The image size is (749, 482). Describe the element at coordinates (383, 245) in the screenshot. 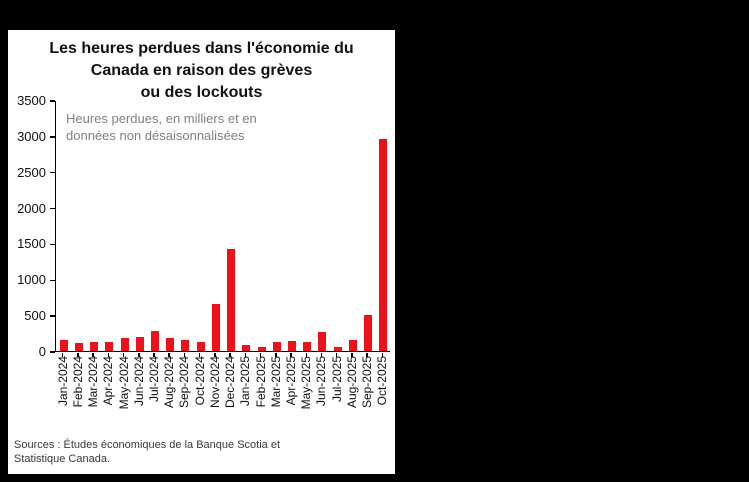

I see `bar-Oct-2025` at that location.